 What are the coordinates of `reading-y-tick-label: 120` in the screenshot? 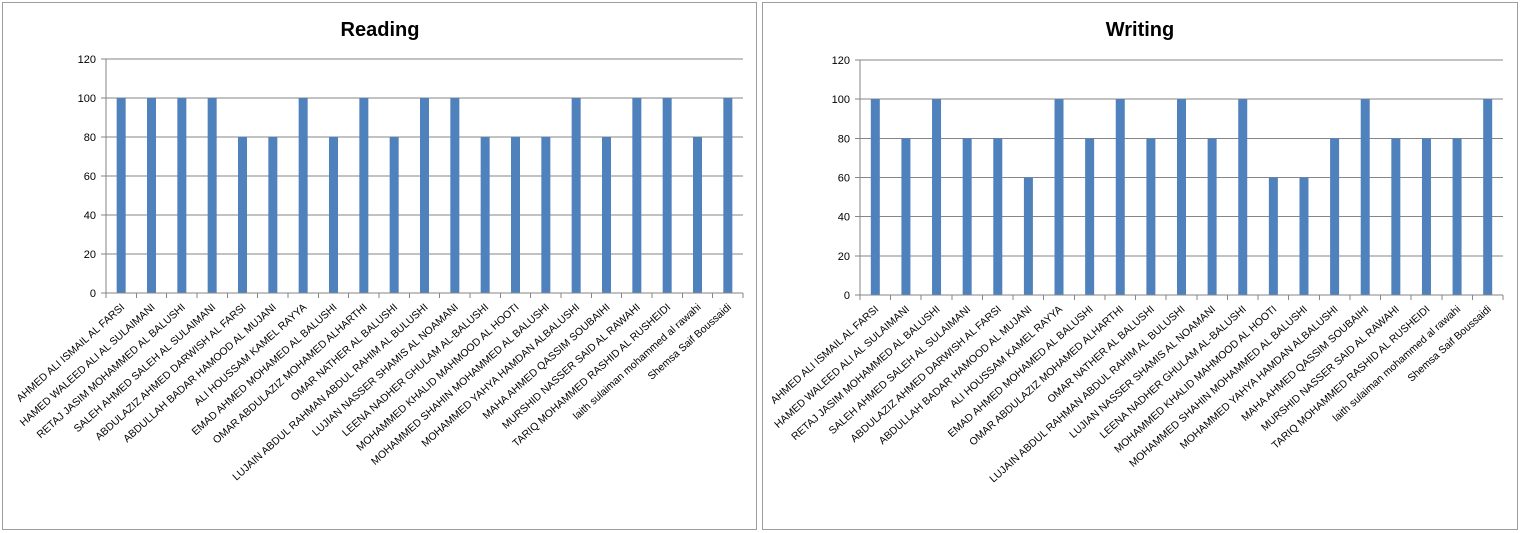 It's located at (87, 60).